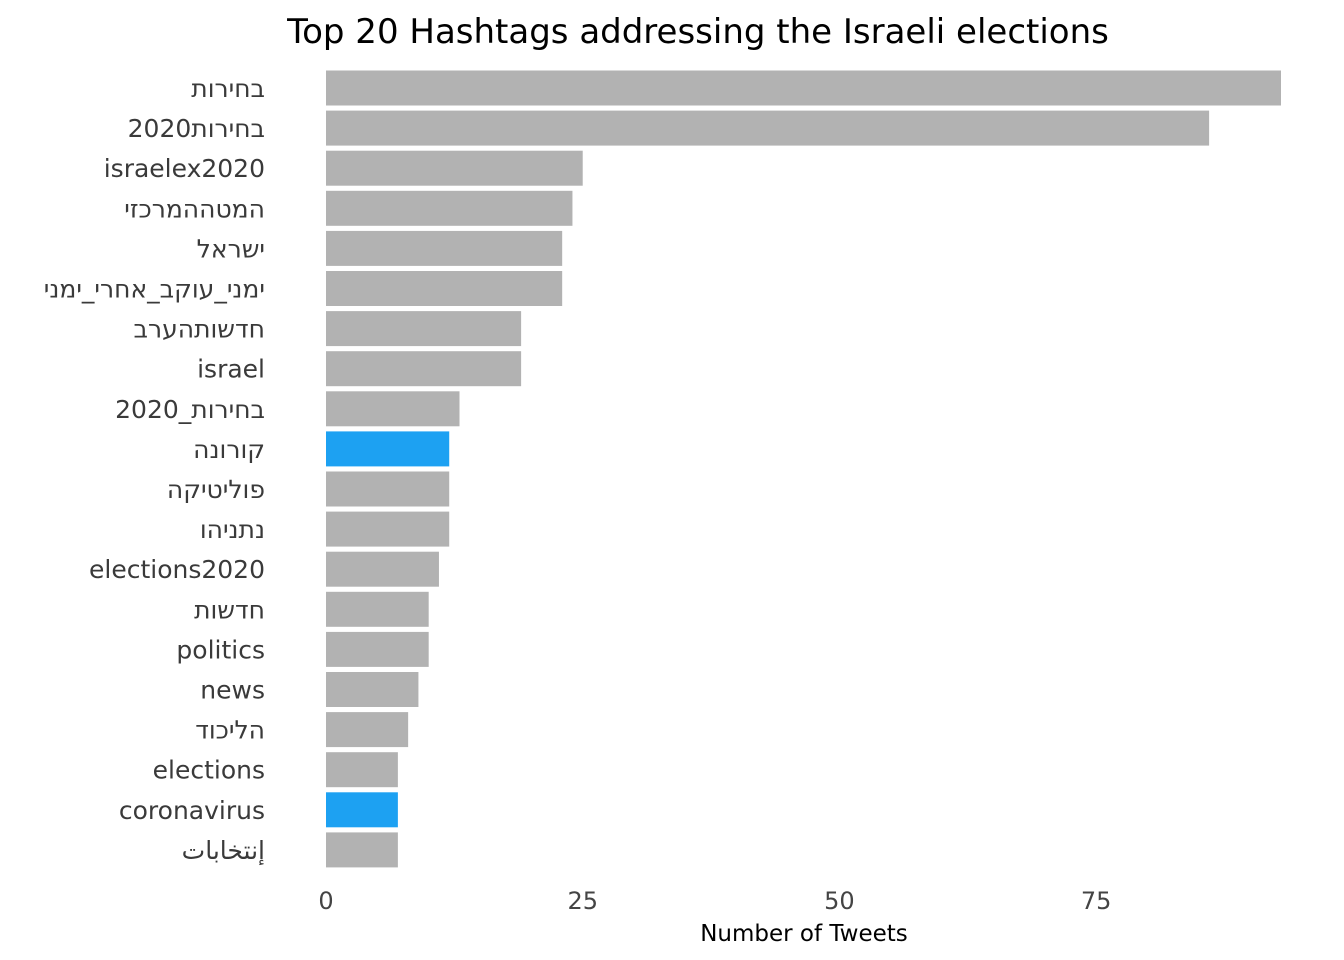 The width and height of the screenshot is (1344, 960). Describe the element at coordinates (194, 208) in the screenshot. I see `category-label-3: המטההמרכזי` at that location.